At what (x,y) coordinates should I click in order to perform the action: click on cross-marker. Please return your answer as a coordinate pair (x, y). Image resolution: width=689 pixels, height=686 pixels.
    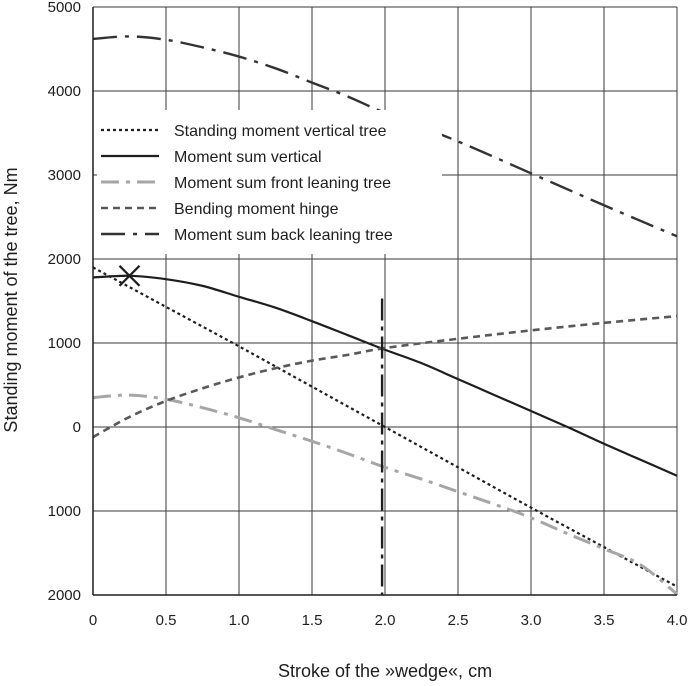
    Looking at the image, I should click on (129, 276).